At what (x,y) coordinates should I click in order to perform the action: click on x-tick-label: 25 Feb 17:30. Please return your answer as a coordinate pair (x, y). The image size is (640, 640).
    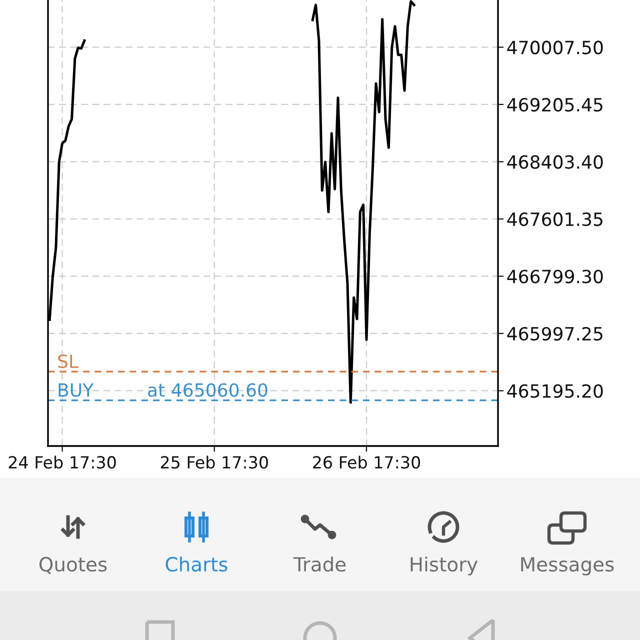
    Looking at the image, I should click on (214, 462).